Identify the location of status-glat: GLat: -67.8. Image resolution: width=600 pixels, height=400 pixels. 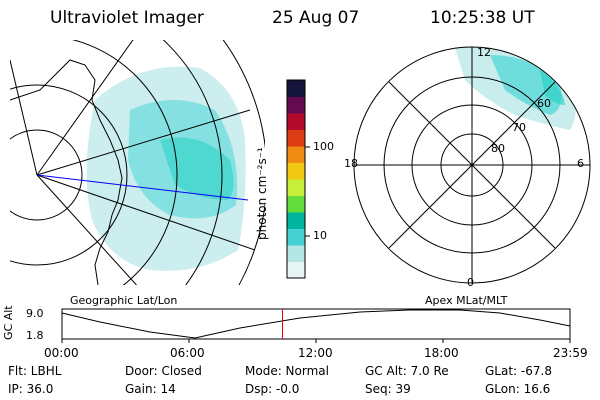
(518, 371).